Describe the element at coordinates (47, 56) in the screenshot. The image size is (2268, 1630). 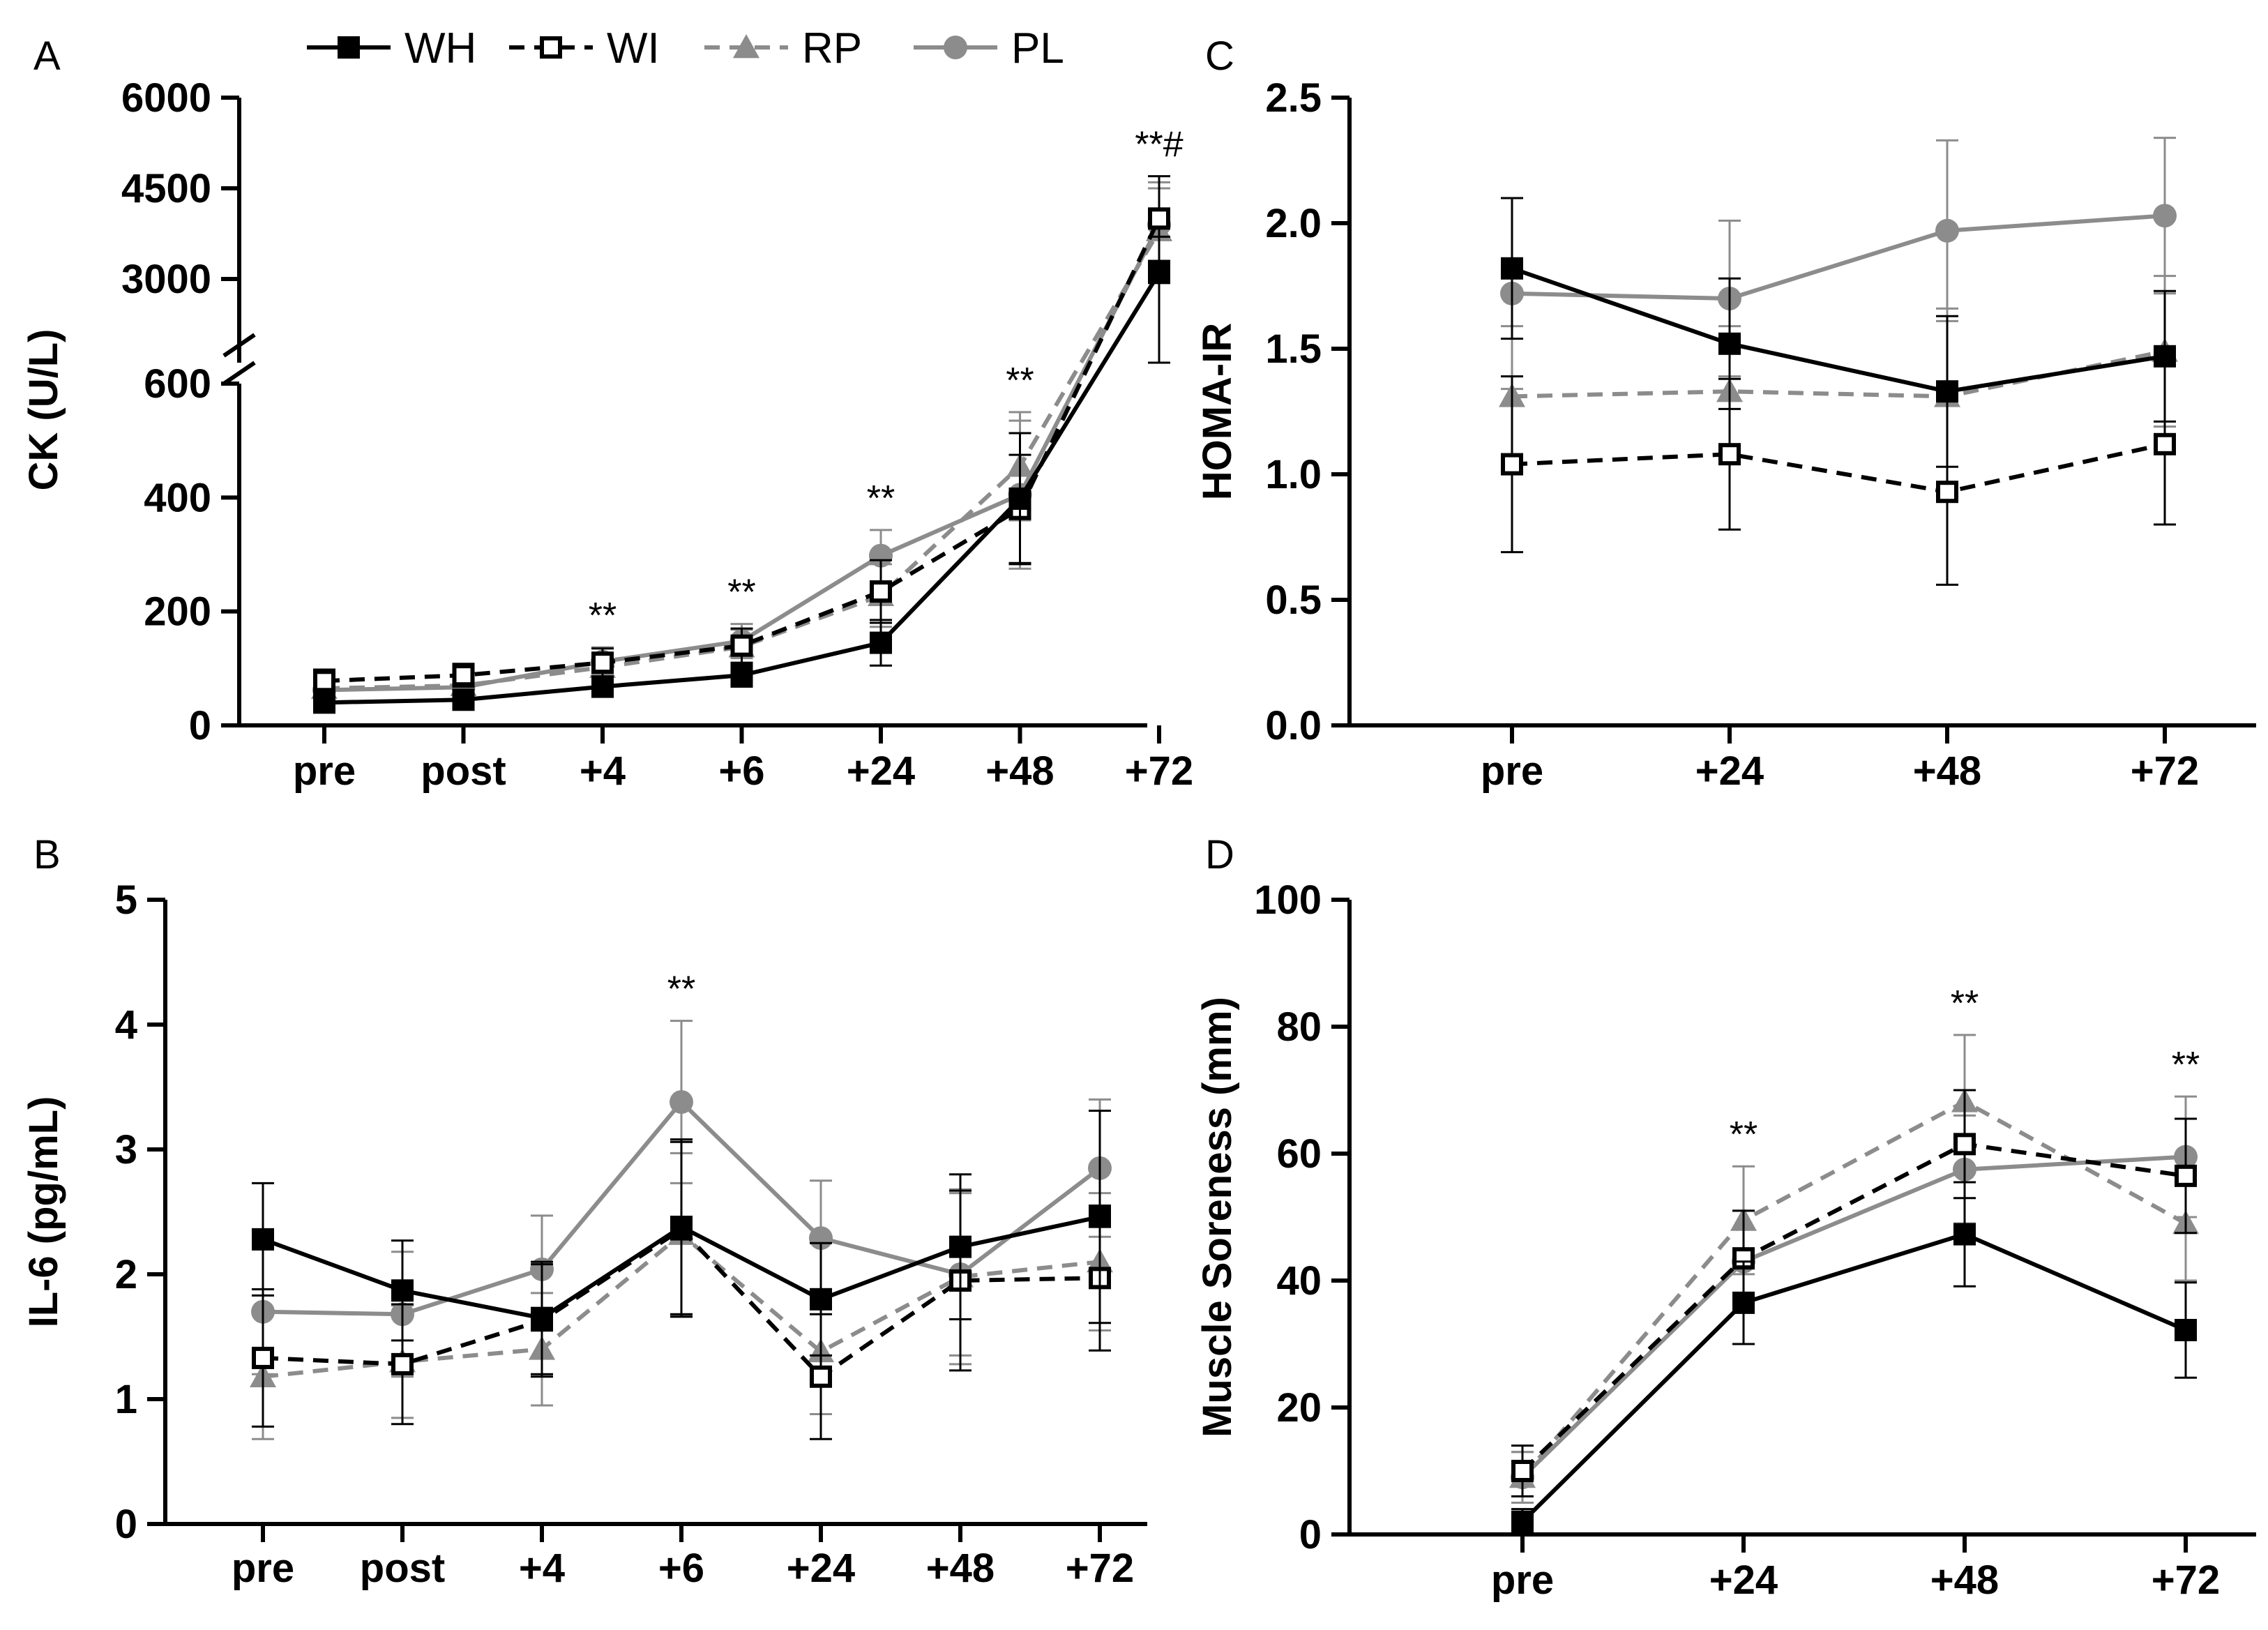
I see `panel-letter: A` at that location.